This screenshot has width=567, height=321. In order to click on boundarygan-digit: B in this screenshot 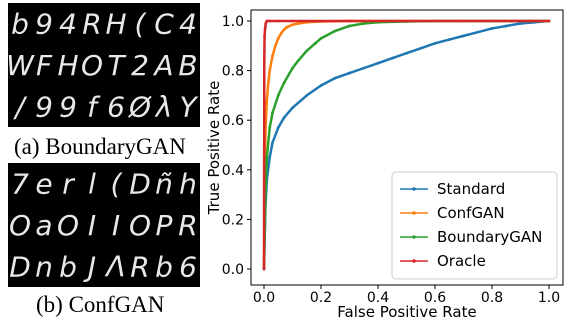, I will do `click(187, 65)`.